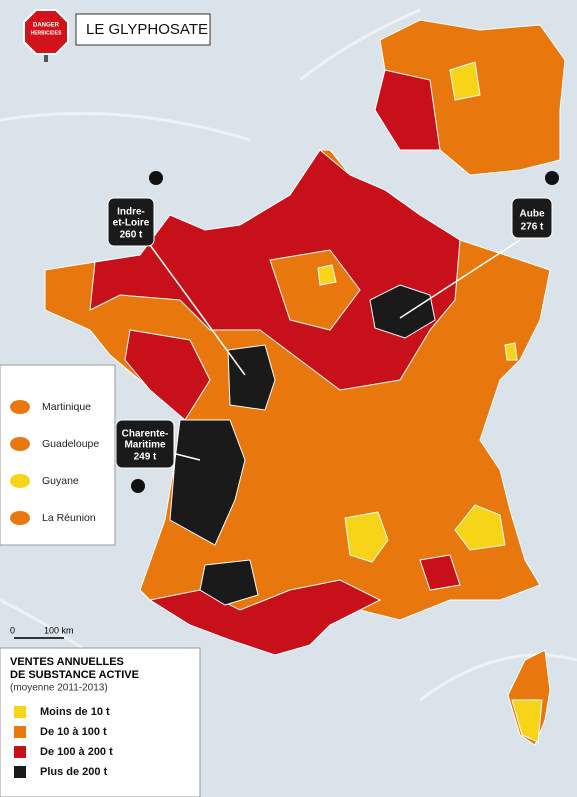  I want to click on idf-red, so click(407, 110).